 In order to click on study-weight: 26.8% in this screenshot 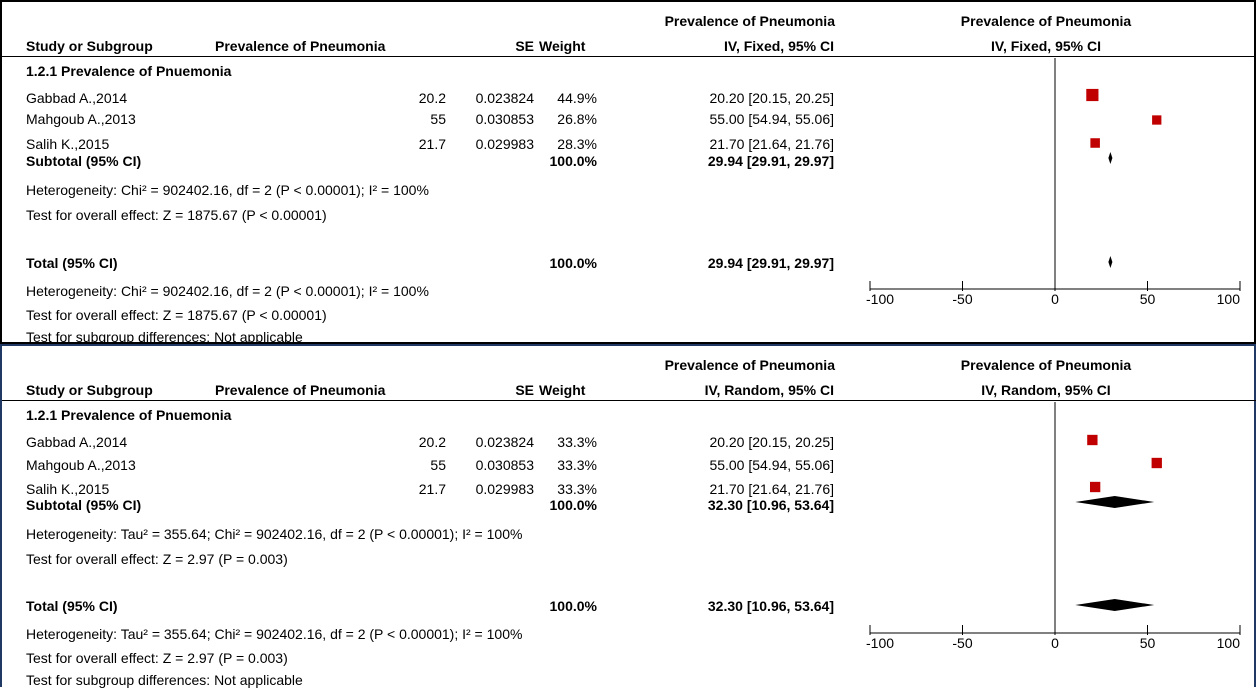, I will do `click(577, 119)`.